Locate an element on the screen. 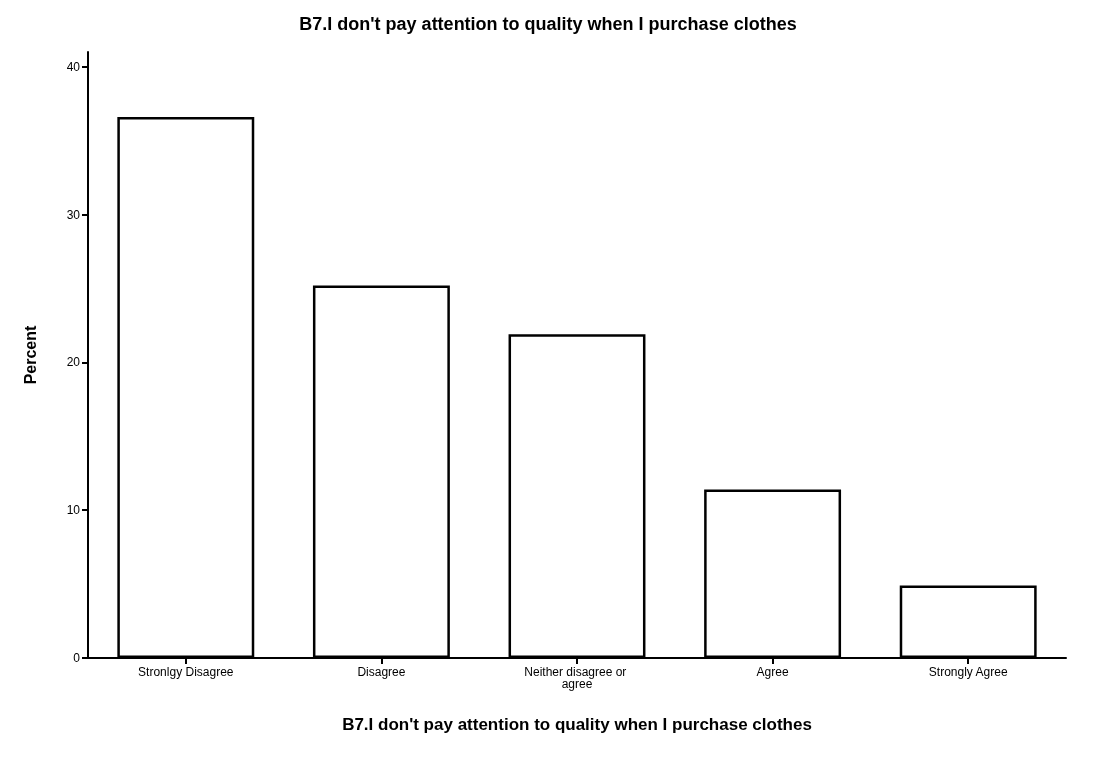  y-tick-label: 10 is located at coordinates (73, 510).